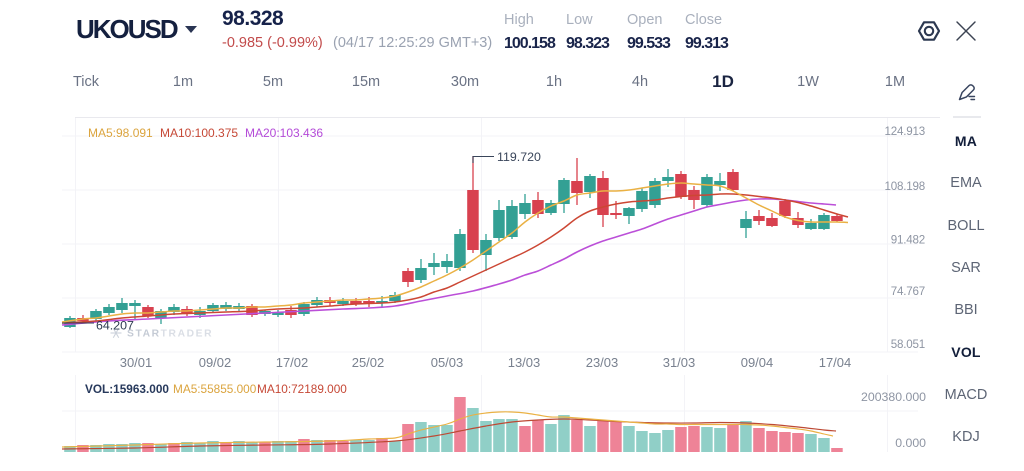  Describe the element at coordinates (127, 389) in the screenshot. I see `svg-text: VOL:15963.000` at that location.